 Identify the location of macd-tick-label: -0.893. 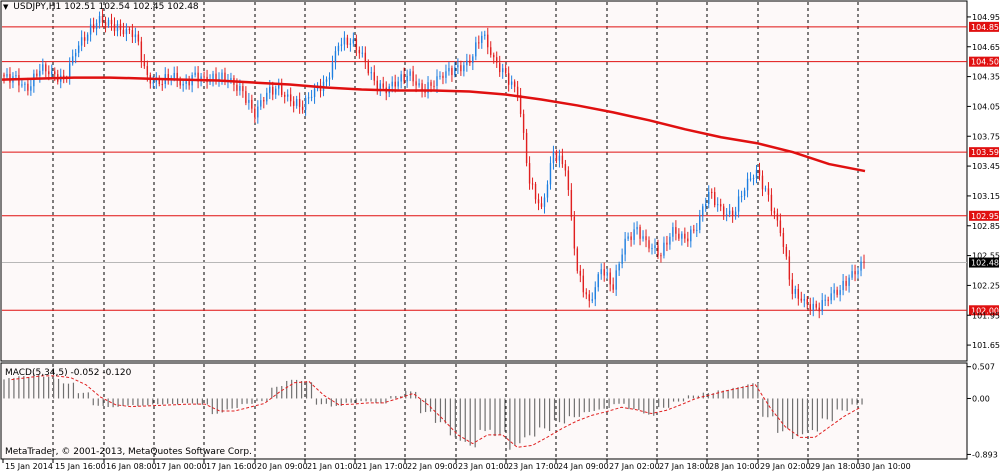
(985, 454).